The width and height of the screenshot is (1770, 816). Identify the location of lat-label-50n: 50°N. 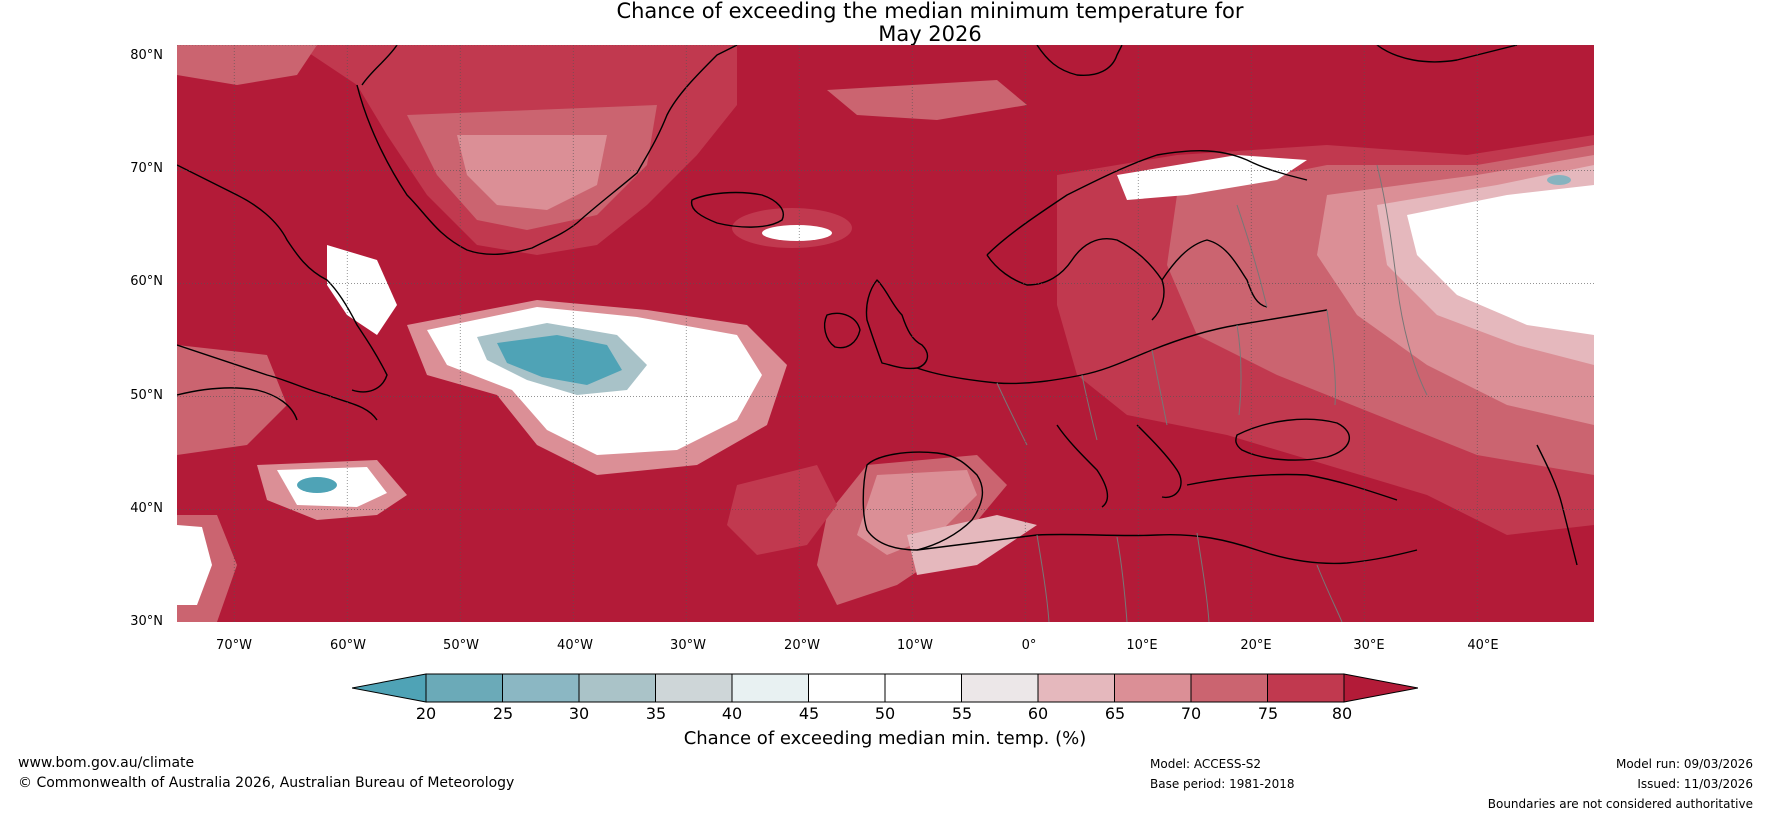
(146, 395).